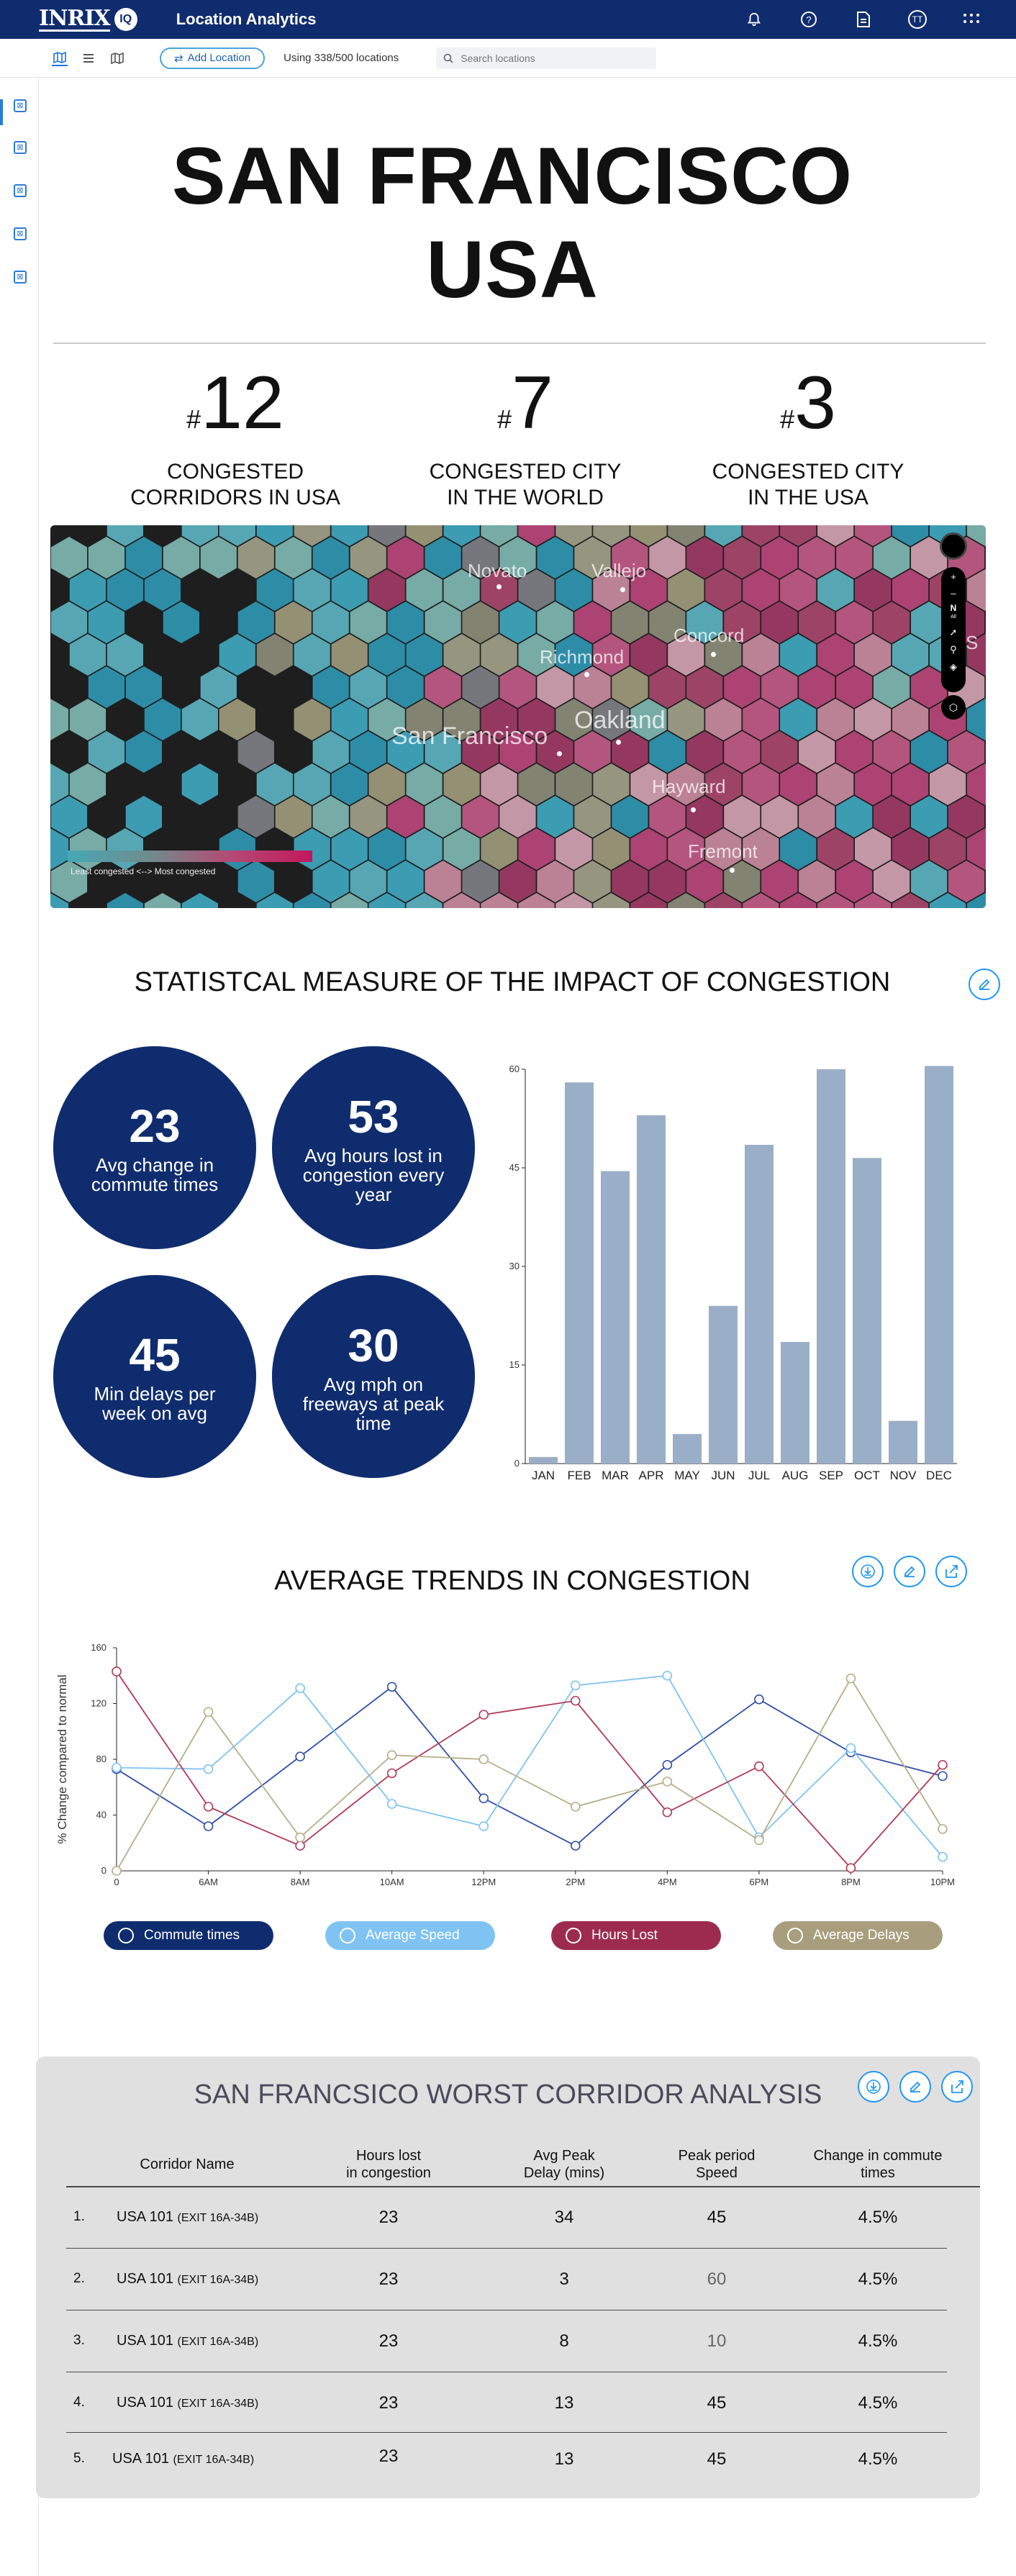 This screenshot has width=1016, height=2576. Describe the element at coordinates (579, 1273) in the screenshot. I see `bar-feb` at that location.